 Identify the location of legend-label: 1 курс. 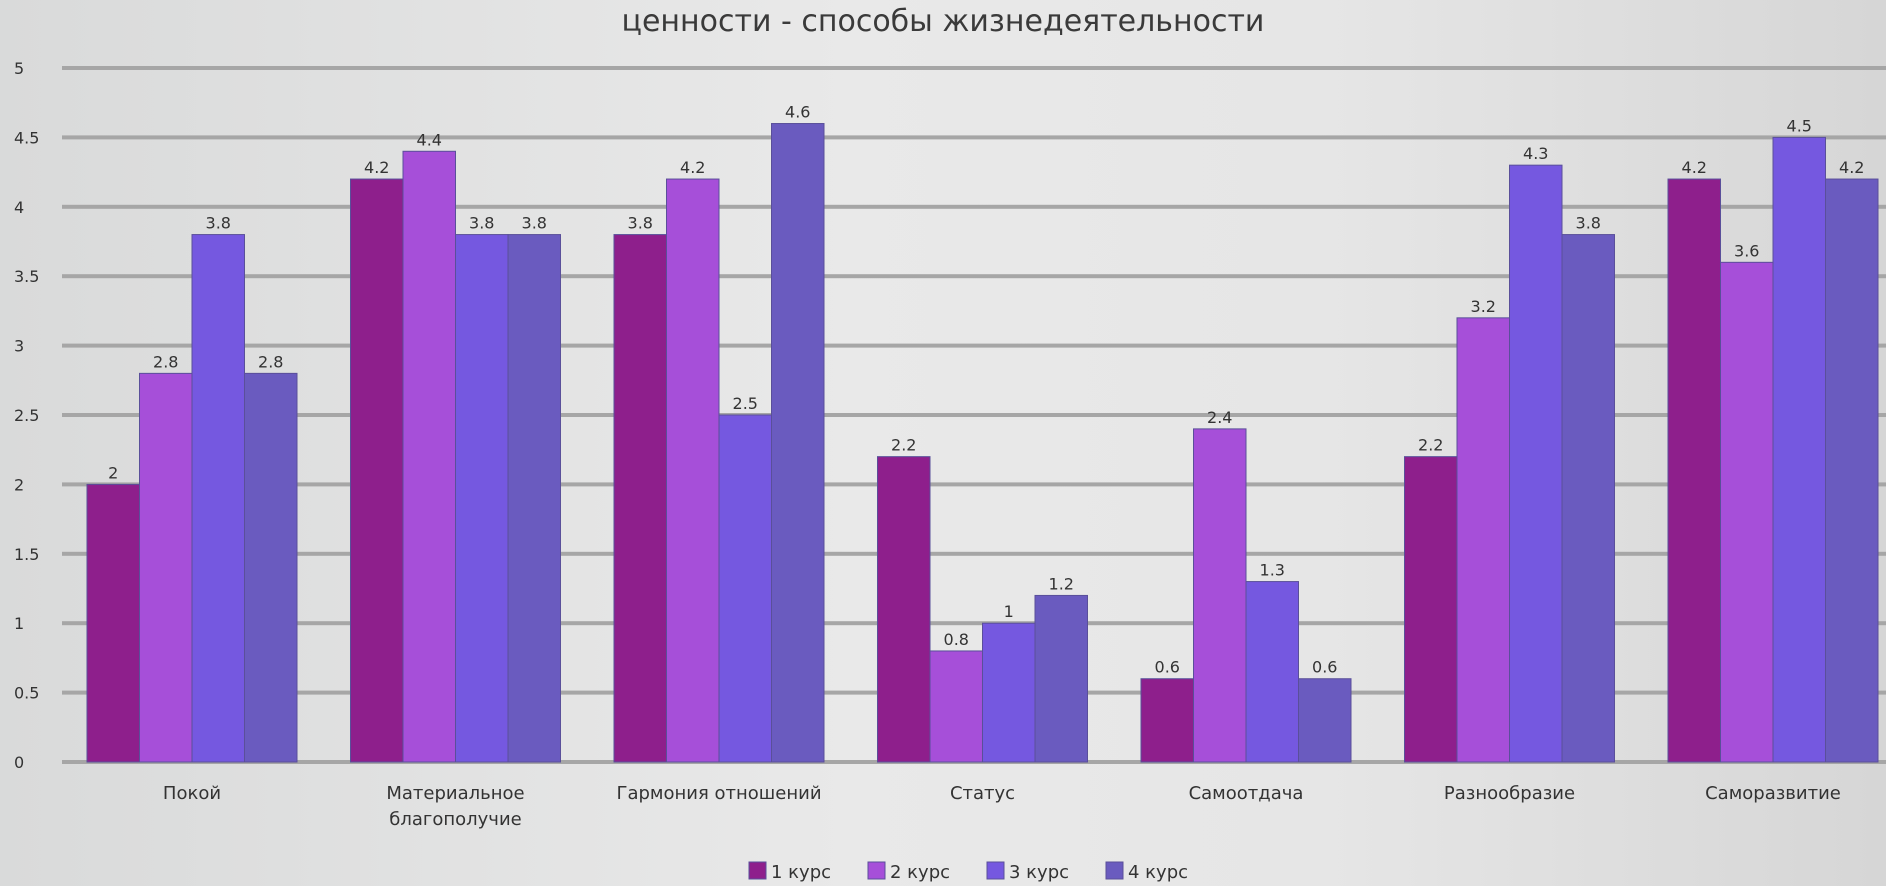
(801, 872).